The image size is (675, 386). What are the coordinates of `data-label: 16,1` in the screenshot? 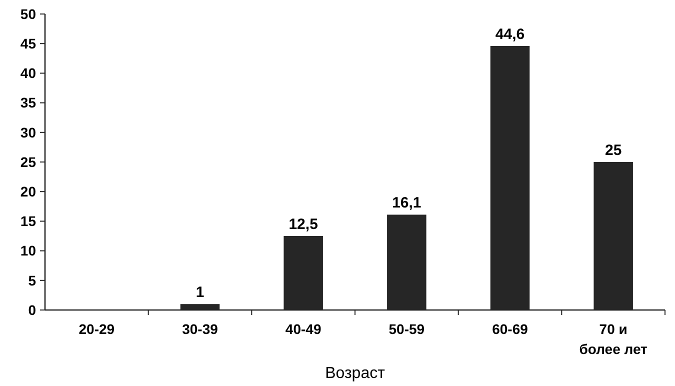 It's located at (407, 203).